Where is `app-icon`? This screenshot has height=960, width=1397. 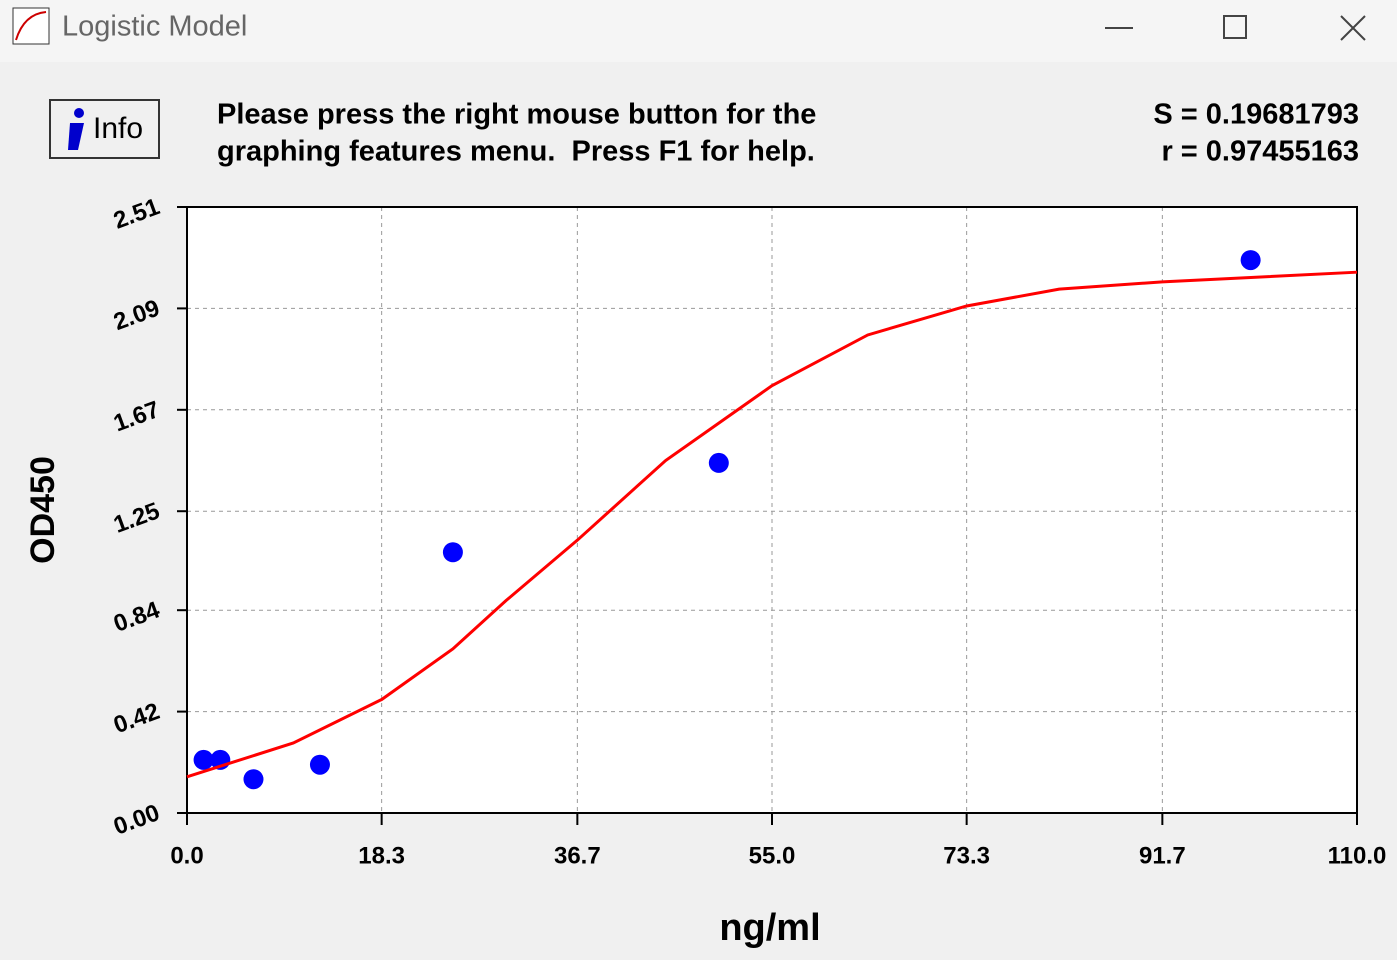
app-icon is located at coordinates (31, 26).